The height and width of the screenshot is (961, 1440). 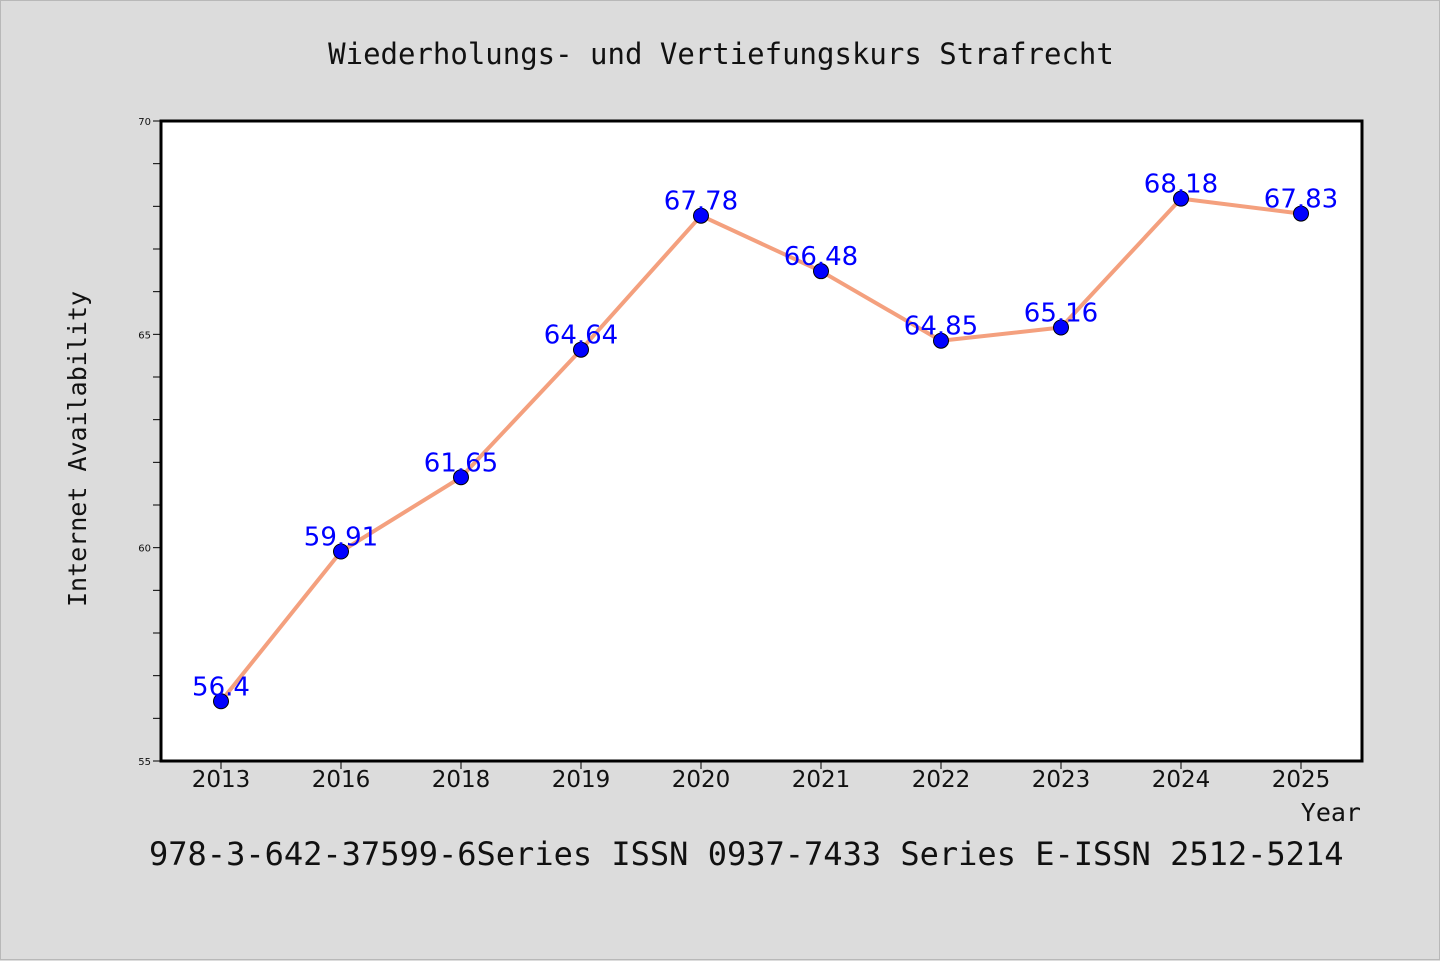 I want to click on y-tick-label: 70, so click(x=144, y=122).